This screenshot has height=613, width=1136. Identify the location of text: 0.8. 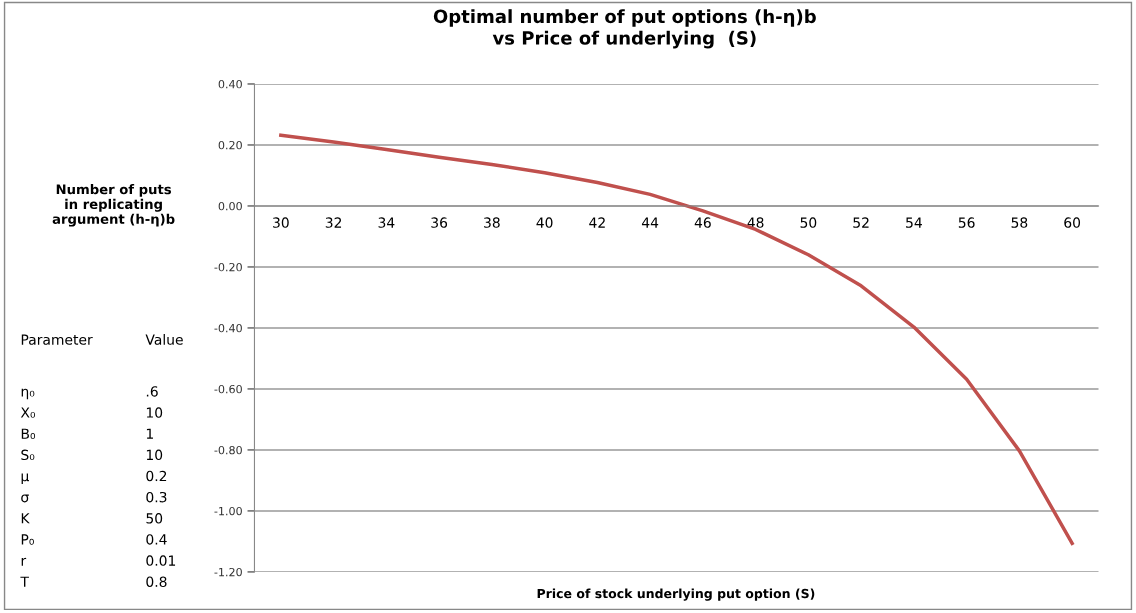
(156, 581).